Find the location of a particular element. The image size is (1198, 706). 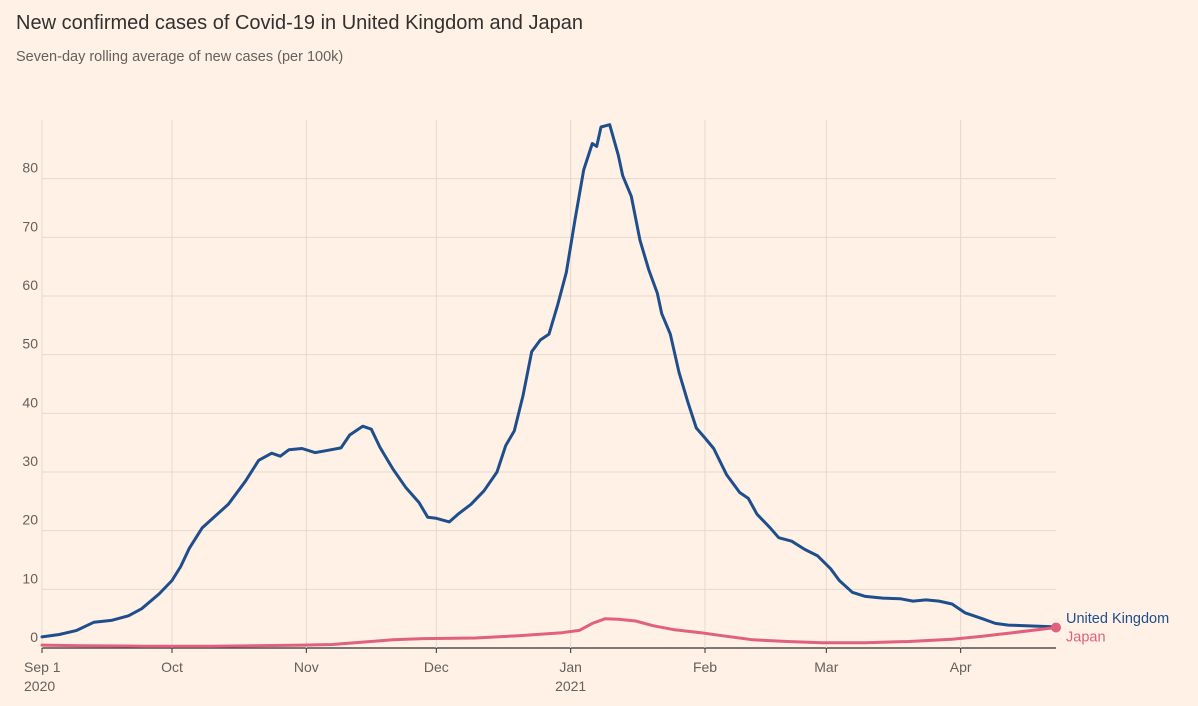

legend-label-japan: Japan is located at coordinates (1086, 637).